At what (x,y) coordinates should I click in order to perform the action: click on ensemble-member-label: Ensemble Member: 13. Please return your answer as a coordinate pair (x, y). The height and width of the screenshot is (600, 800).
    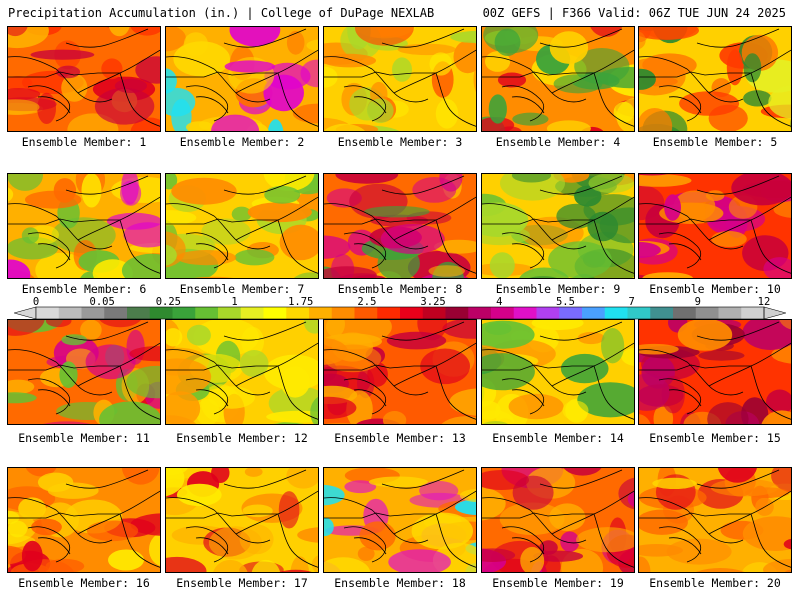
    Looking at the image, I should click on (400, 438).